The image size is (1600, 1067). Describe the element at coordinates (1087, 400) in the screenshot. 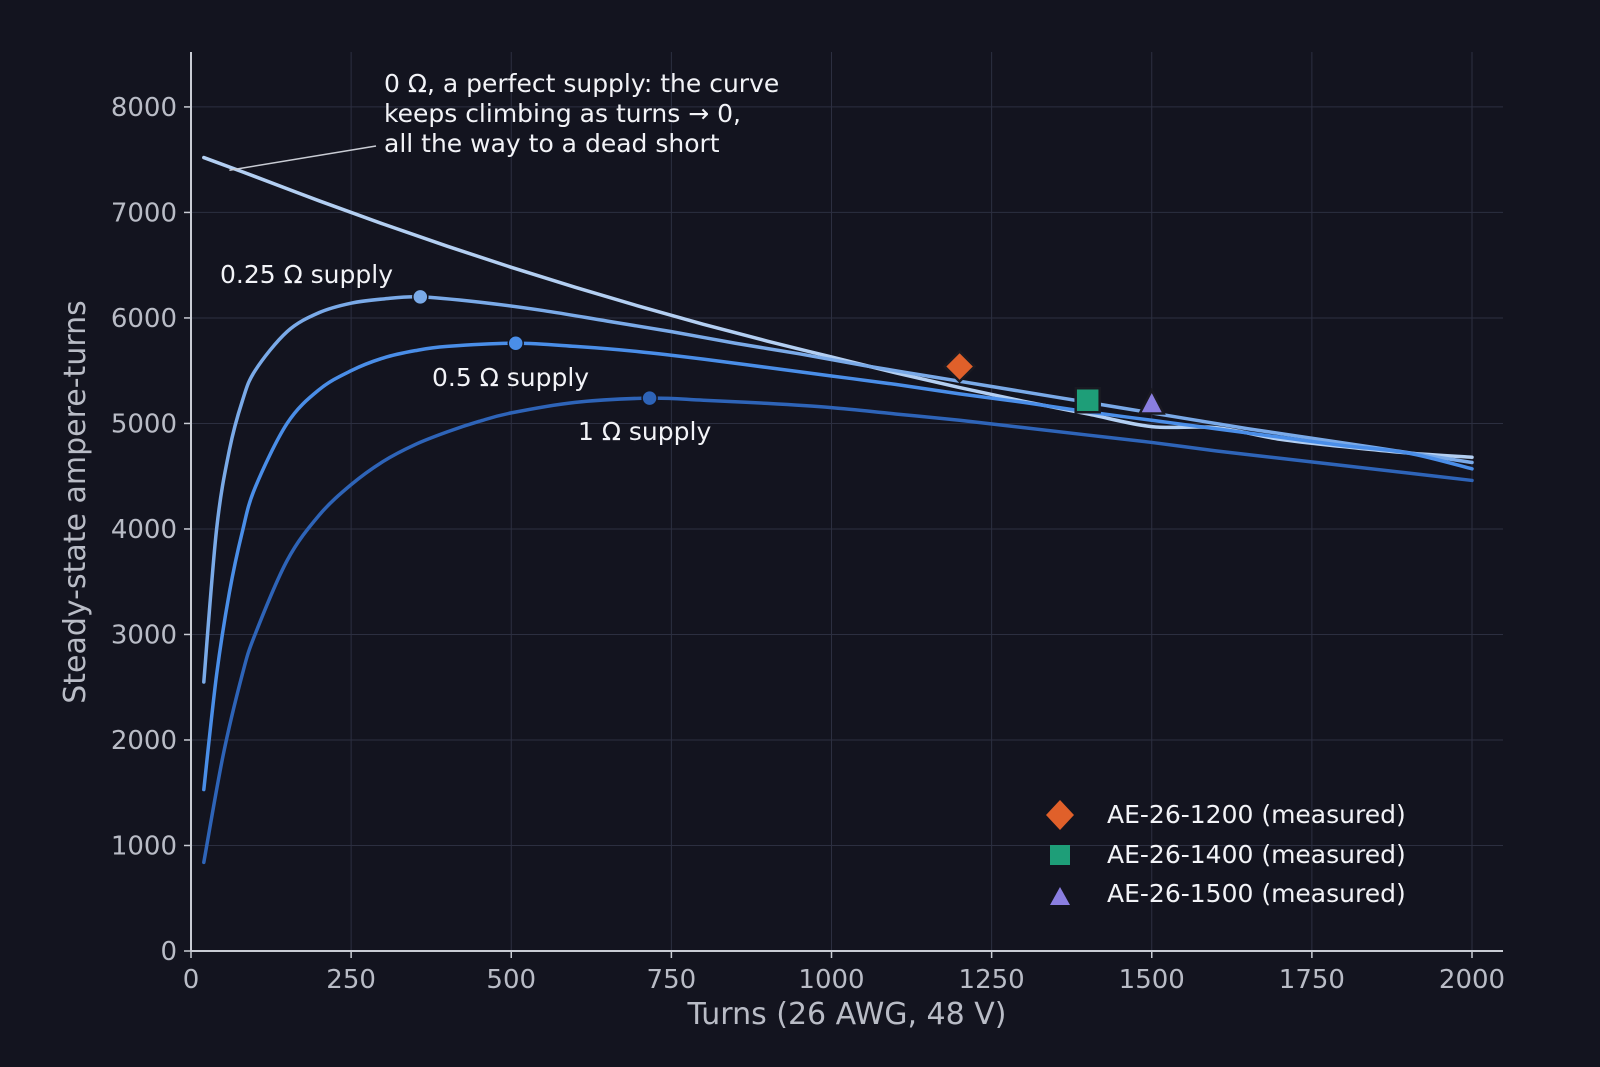

I see `measured-point-square` at that location.